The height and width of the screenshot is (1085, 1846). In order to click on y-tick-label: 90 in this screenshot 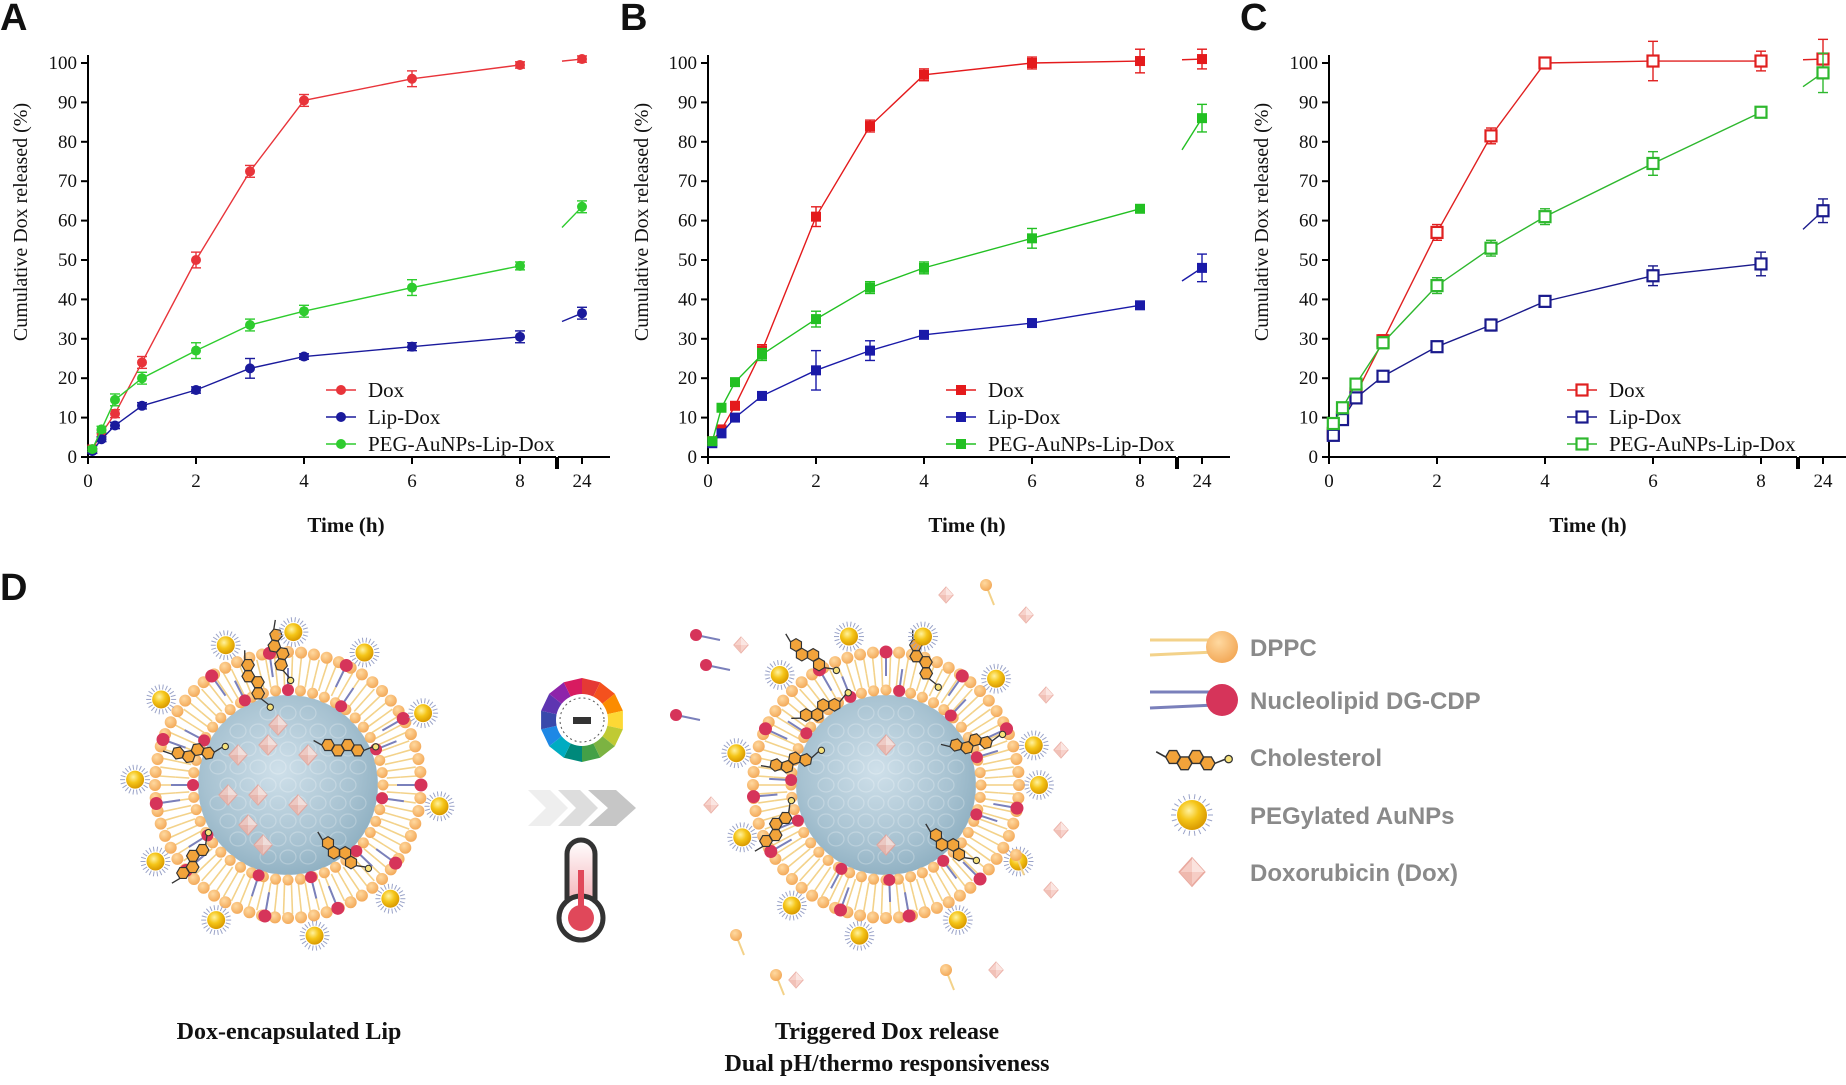, I will do `click(1308, 102)`.